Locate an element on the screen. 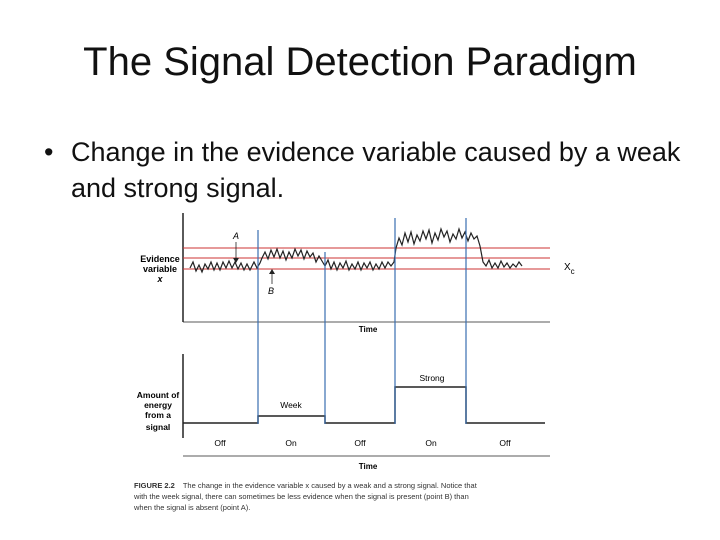  caption-line-3: when the signal is absent (point A). is located at coordinates (191, 507).